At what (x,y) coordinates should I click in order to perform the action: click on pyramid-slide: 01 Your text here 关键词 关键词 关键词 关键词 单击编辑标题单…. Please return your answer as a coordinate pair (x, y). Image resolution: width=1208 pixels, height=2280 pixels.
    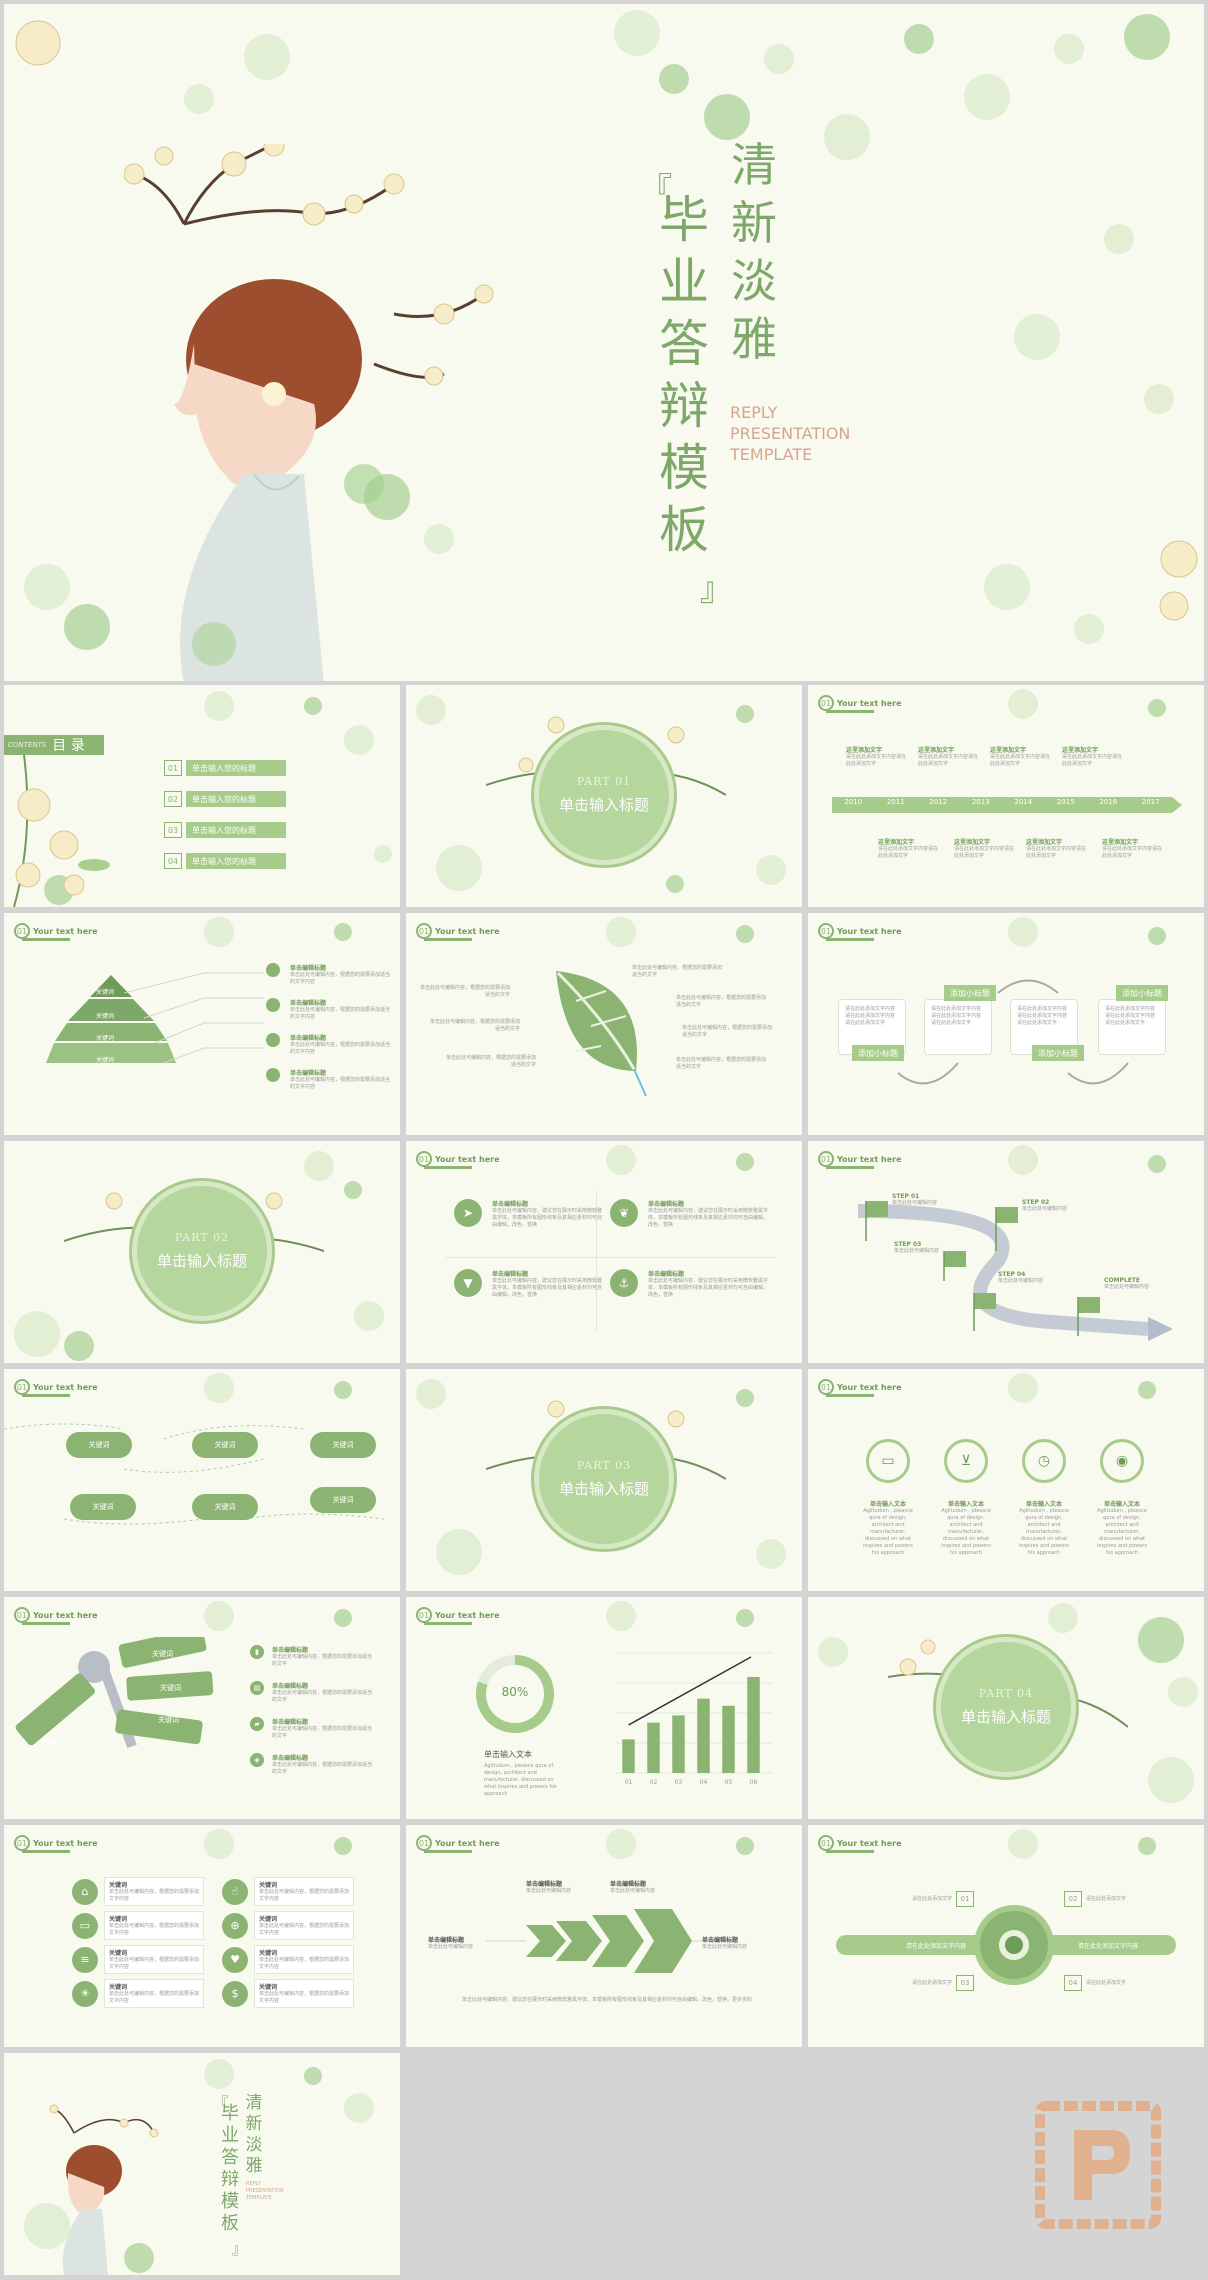
    Looking at the image, I should click on (202, 1024).